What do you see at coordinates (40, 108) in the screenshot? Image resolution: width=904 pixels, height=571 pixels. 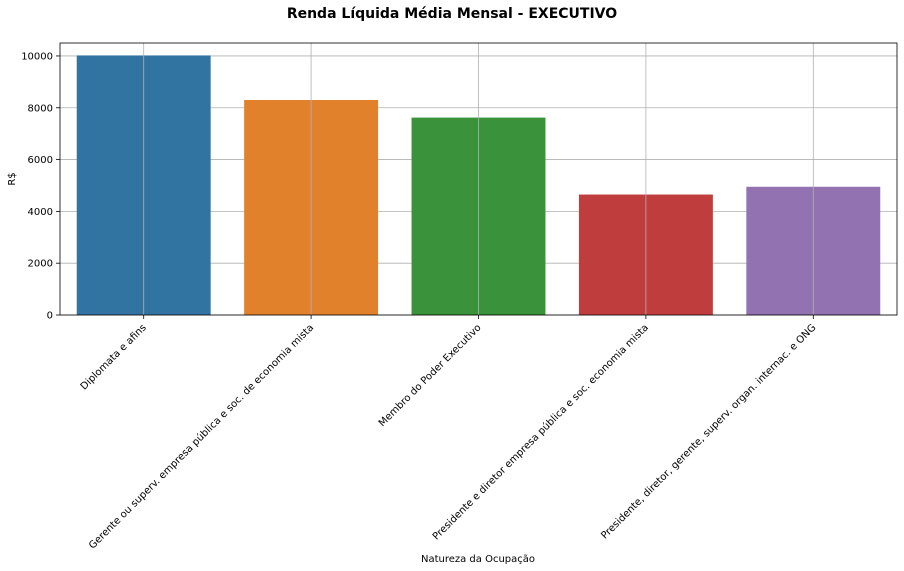 I see `y-tick-label: 8000` at bounding box center [40, 108].